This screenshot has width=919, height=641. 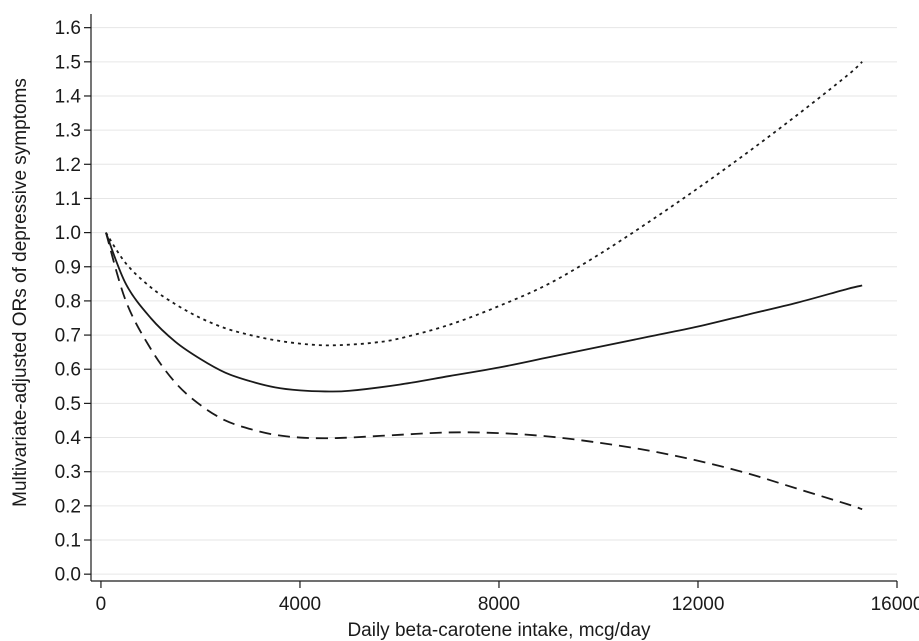 I want to click on y-tick-label: 1.2, so click(x=68, y=165).